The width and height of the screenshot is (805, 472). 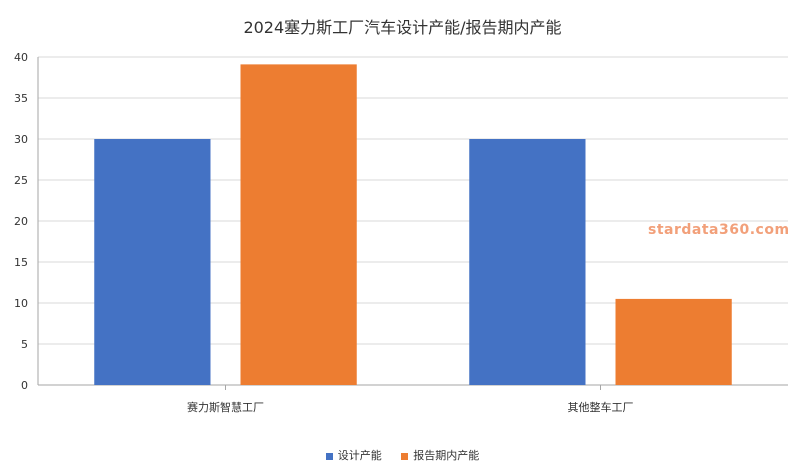 What do you see at coordinates (446, 455) in the screenshot?
I see `legend-label-series-1: 报告期内产能` at bounding box center [446, 455].